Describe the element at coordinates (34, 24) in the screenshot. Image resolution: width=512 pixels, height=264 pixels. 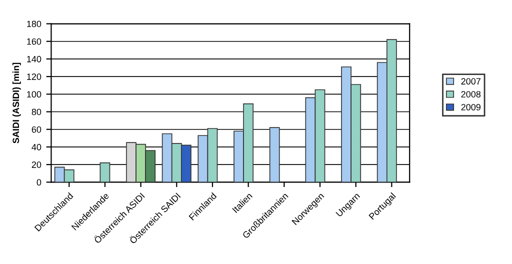
I see `y-tick-label: 180` at that location.